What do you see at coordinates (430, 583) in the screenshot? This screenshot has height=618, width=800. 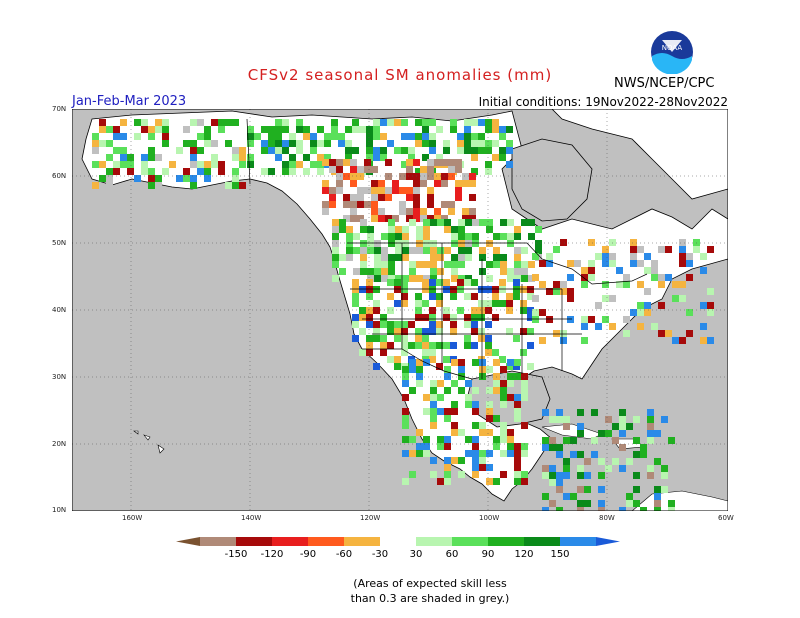 I see `note-line: (Areas of expected skill less` at bounding box center [430, 583].